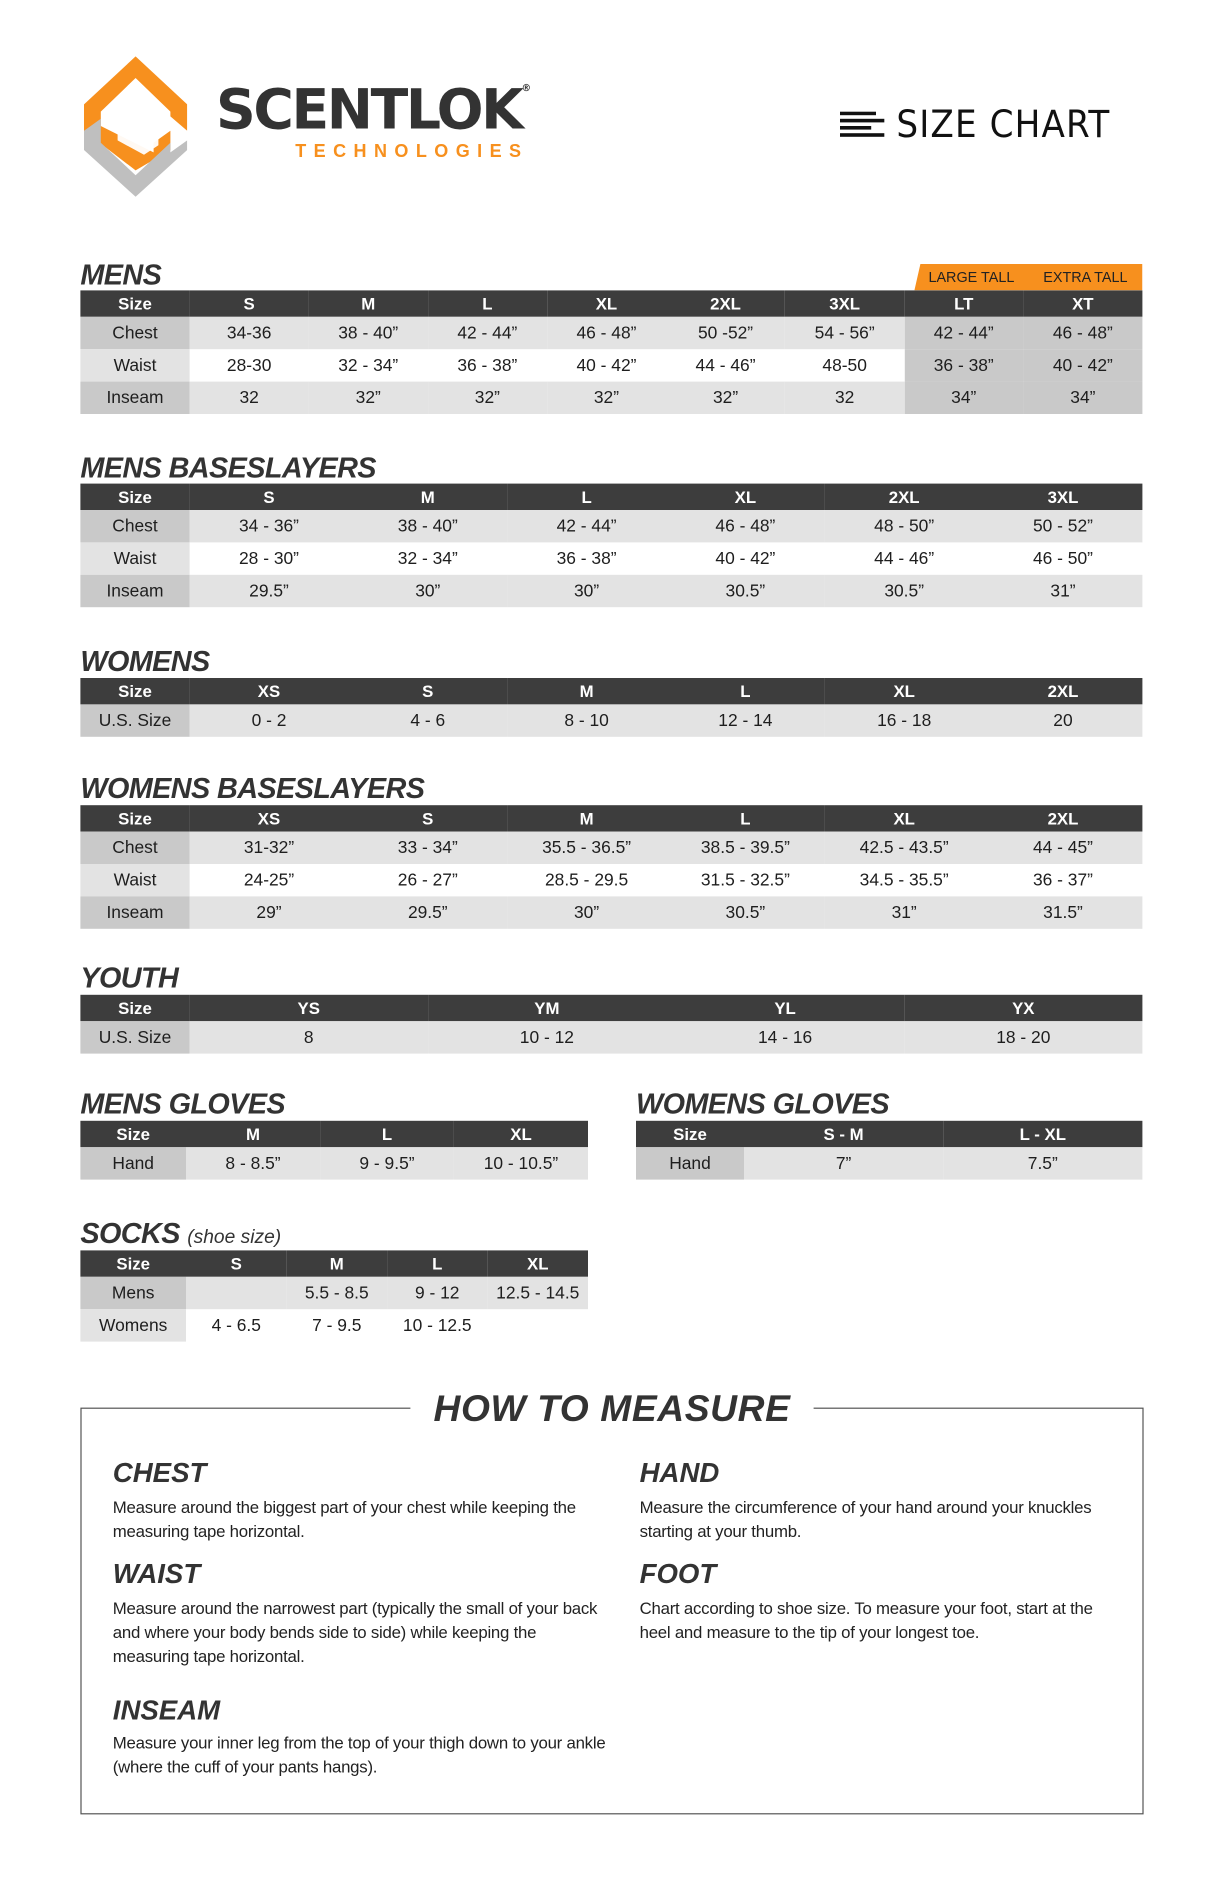 Image resolution: width=1224 pixels, height=1879 pixels. I want to click on measure-heading-foot: FOOT, so click(678, 1573).